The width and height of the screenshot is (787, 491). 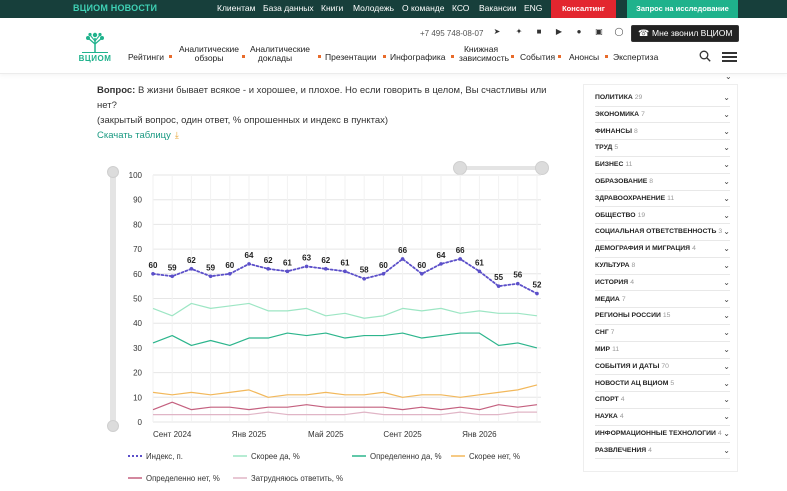 What do you see at coordinates (146, 57) in the screenshot?
I see `nav-item-ratings: Рейтинги` at bounding box center [146, 57].